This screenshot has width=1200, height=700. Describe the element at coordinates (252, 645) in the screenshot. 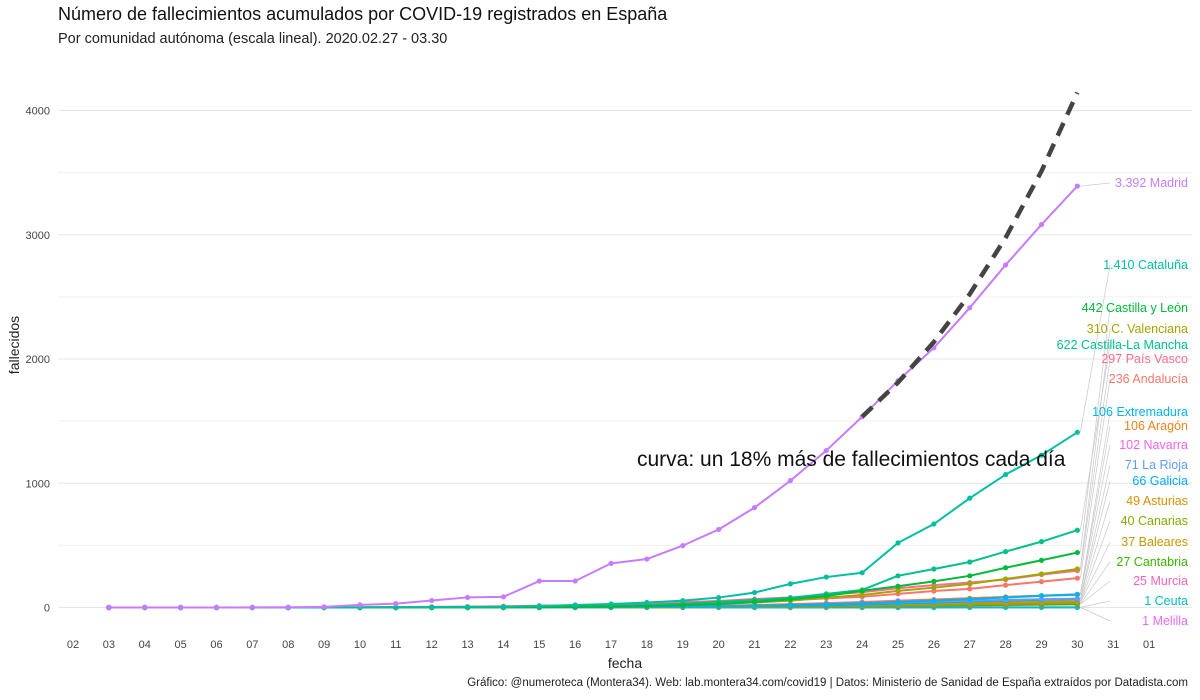

I see `x-tick-label: 07` at that location.